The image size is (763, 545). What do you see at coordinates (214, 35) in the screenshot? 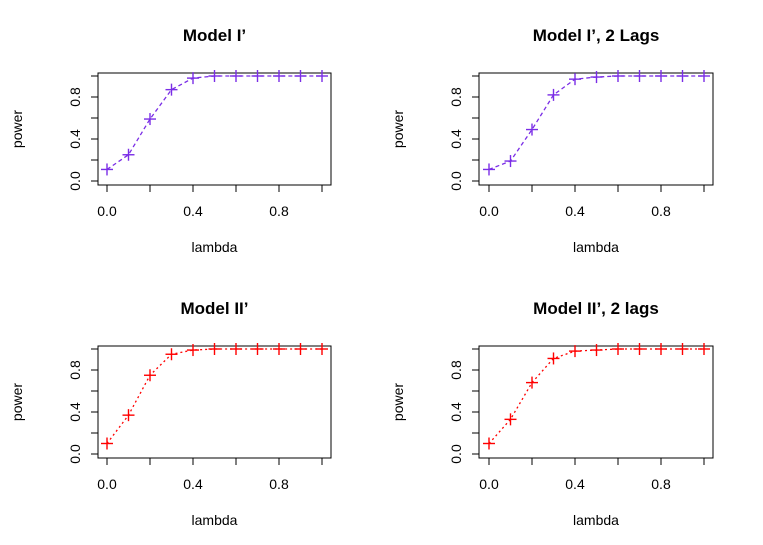
I see `chart-title: Model I’` at bounding box center [214, 35].